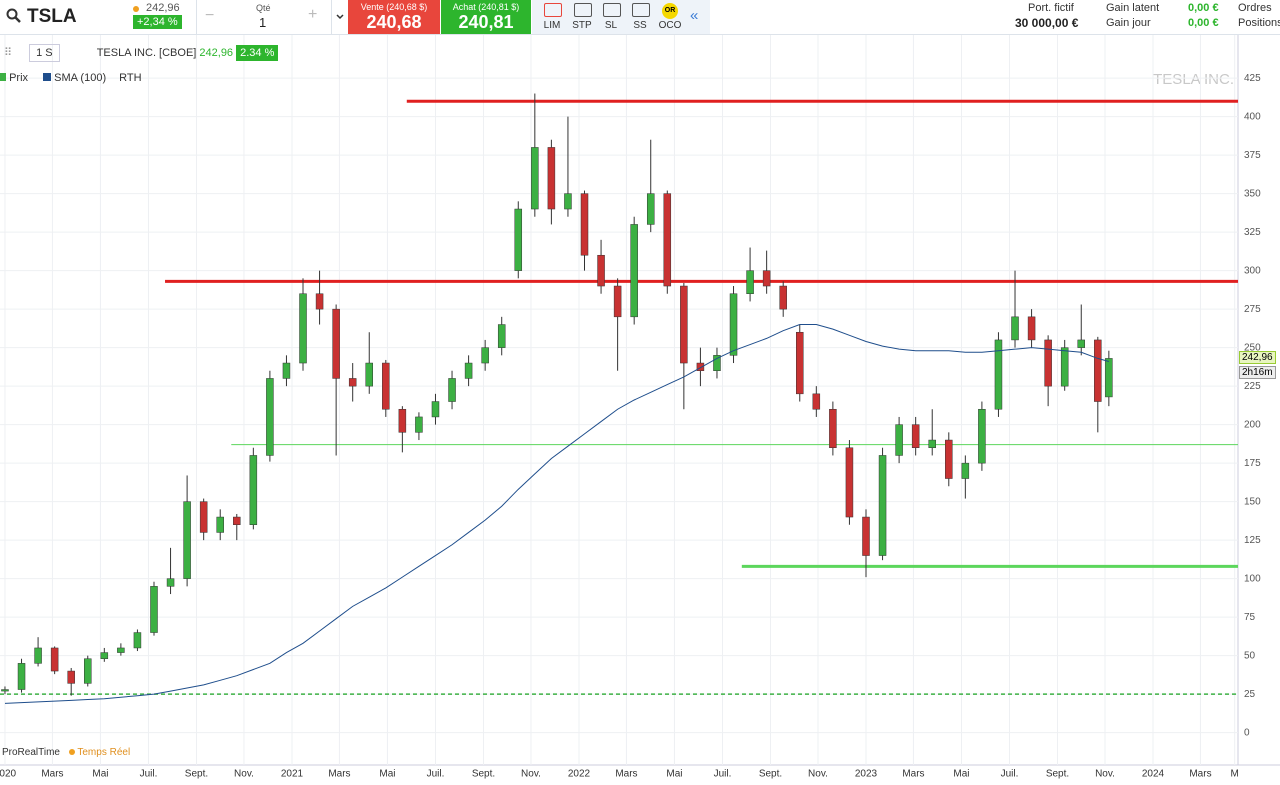 The width and height of the screenshot is (1280, 785). Describe the element at coordinates (146, 53) in the screenshot. I see `instrument: TESLA INC. [CBOE]` at that location.